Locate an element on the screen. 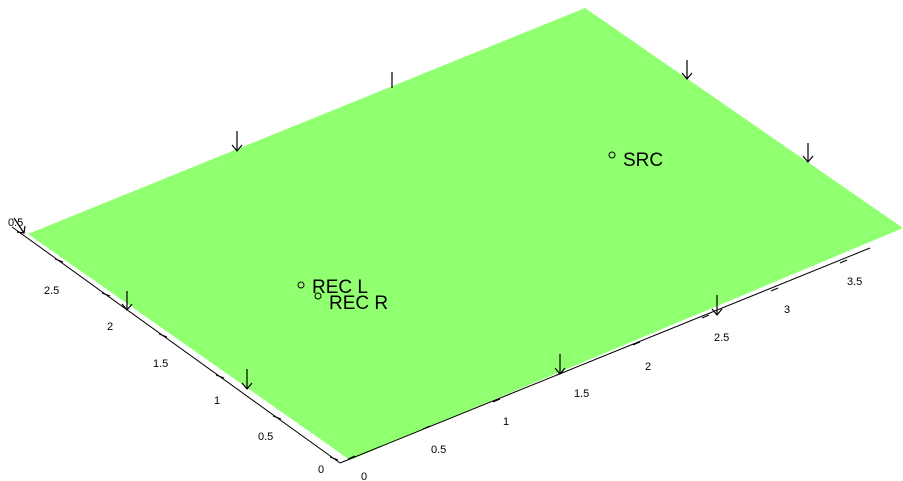 The height and width of the screenshot is (481, 903). marker-label: SRC is located at coordinates (643, 160).